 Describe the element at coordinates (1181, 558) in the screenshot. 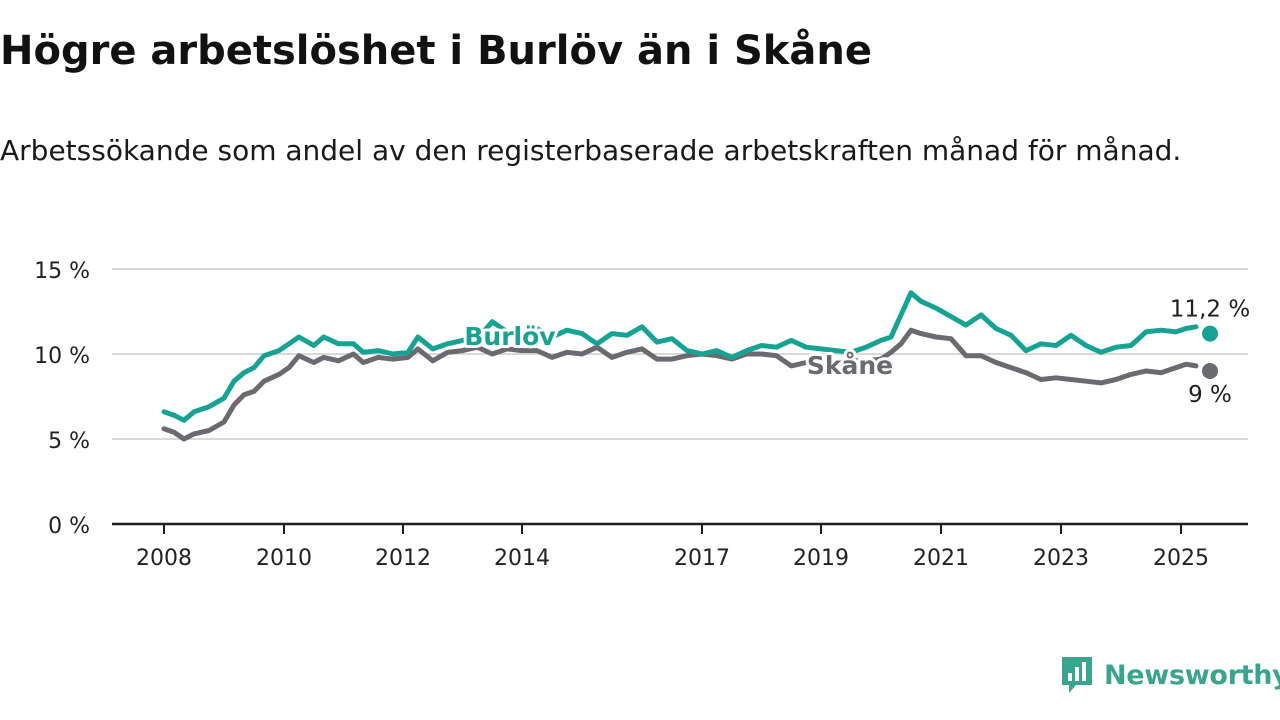

I see `x-tick-label: 2025` at that location.